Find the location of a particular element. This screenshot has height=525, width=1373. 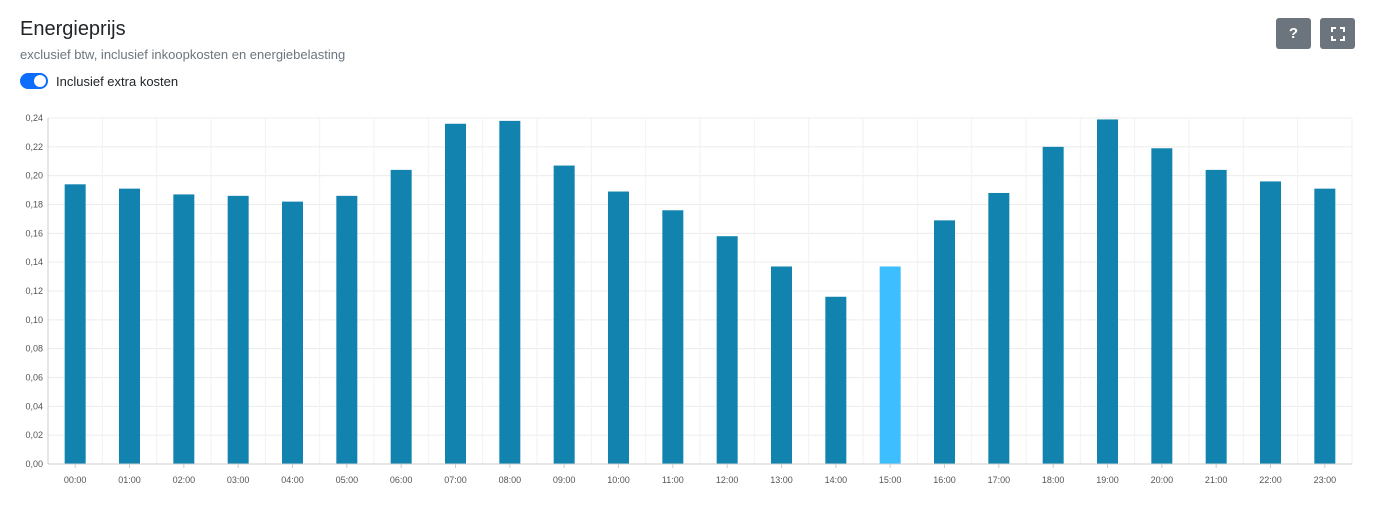

x-tick-label: 05:00 is located at coordinates (347, 480).